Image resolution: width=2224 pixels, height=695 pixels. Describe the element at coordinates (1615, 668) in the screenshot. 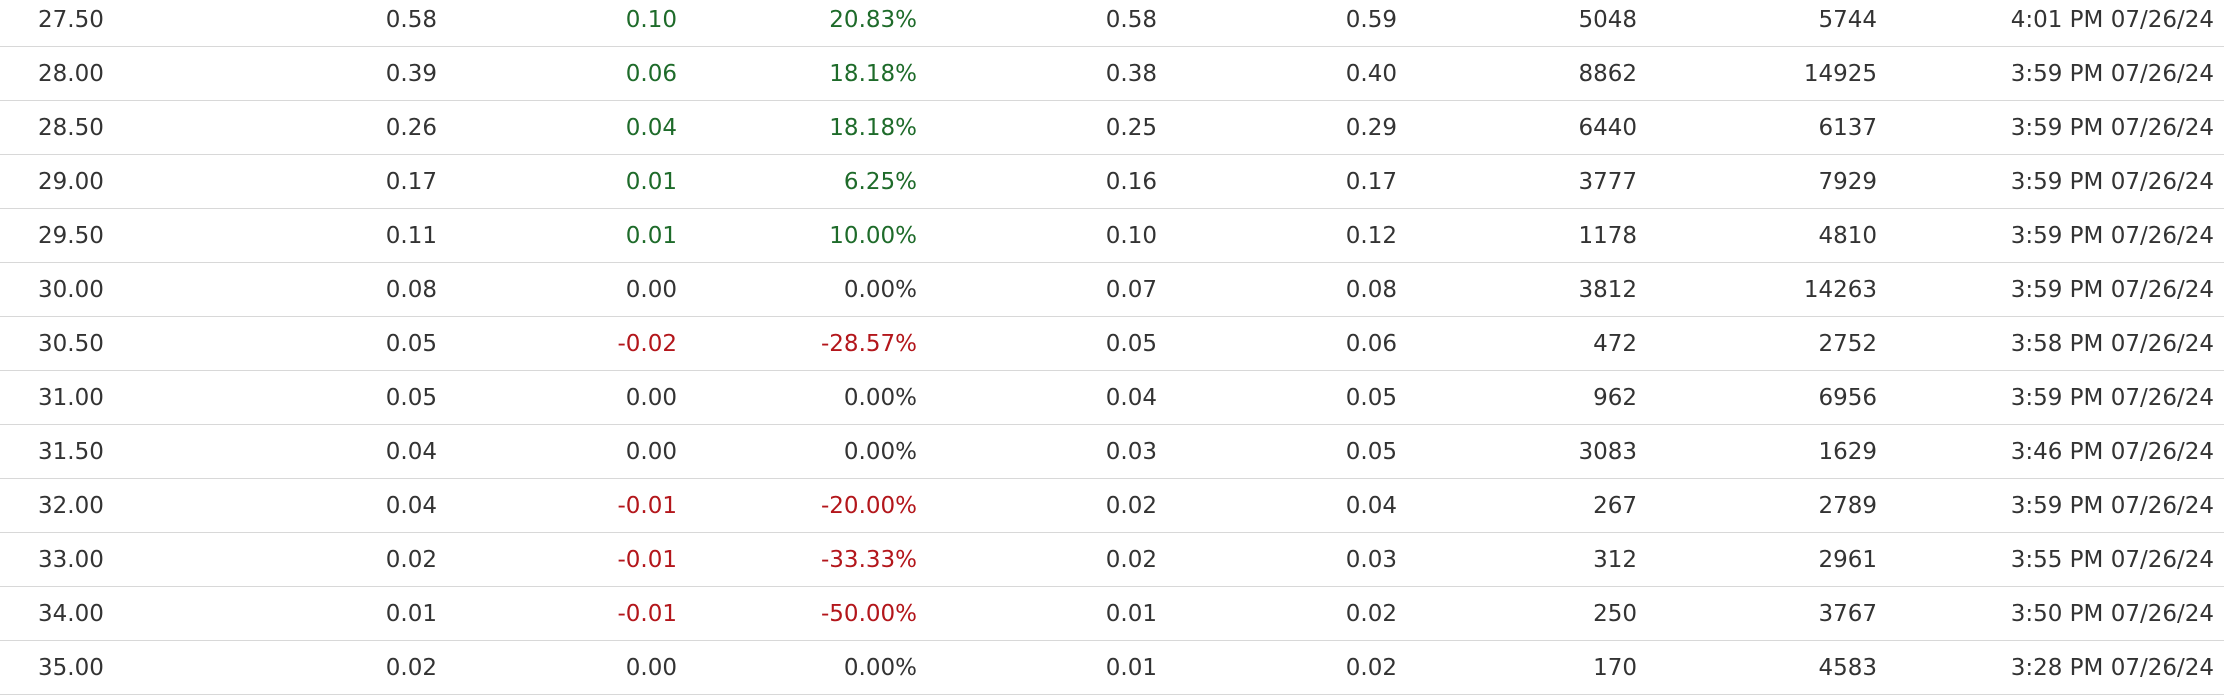

I see `volume: 170` at that location.